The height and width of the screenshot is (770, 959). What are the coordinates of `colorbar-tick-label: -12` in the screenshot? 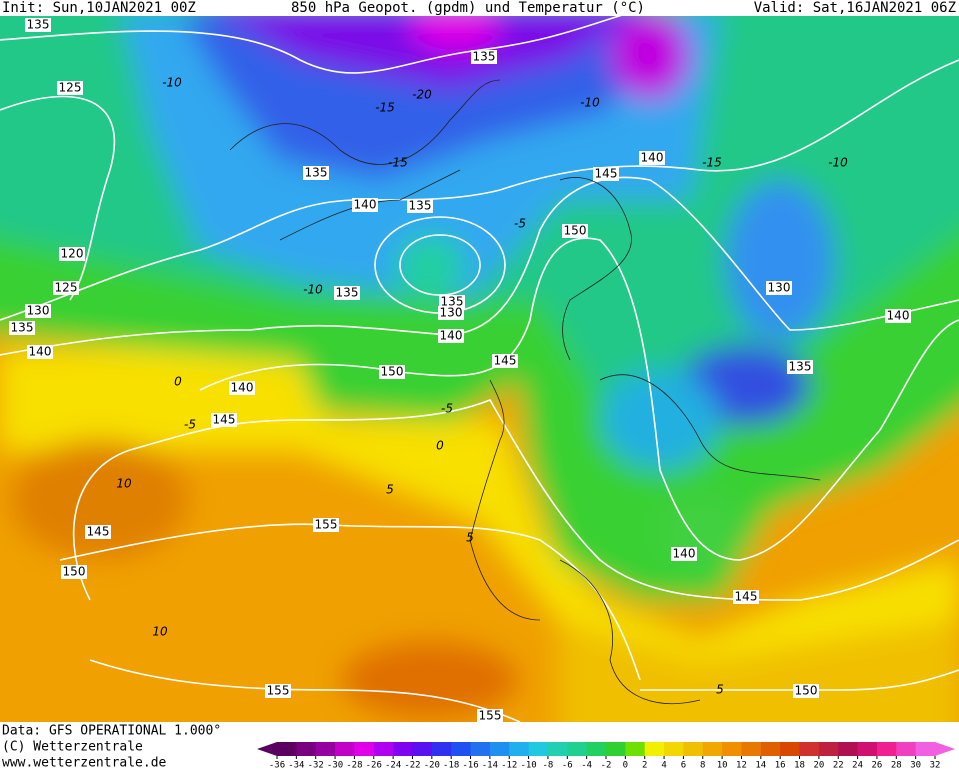 It's located at (509, 765).